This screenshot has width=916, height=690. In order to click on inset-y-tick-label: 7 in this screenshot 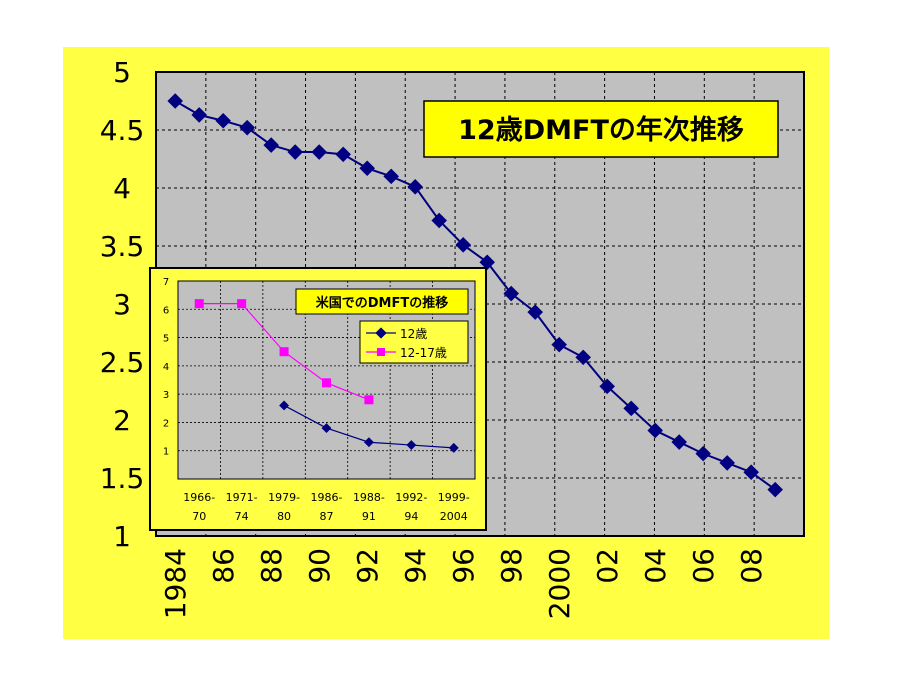, I will do `click(166, 282)`.